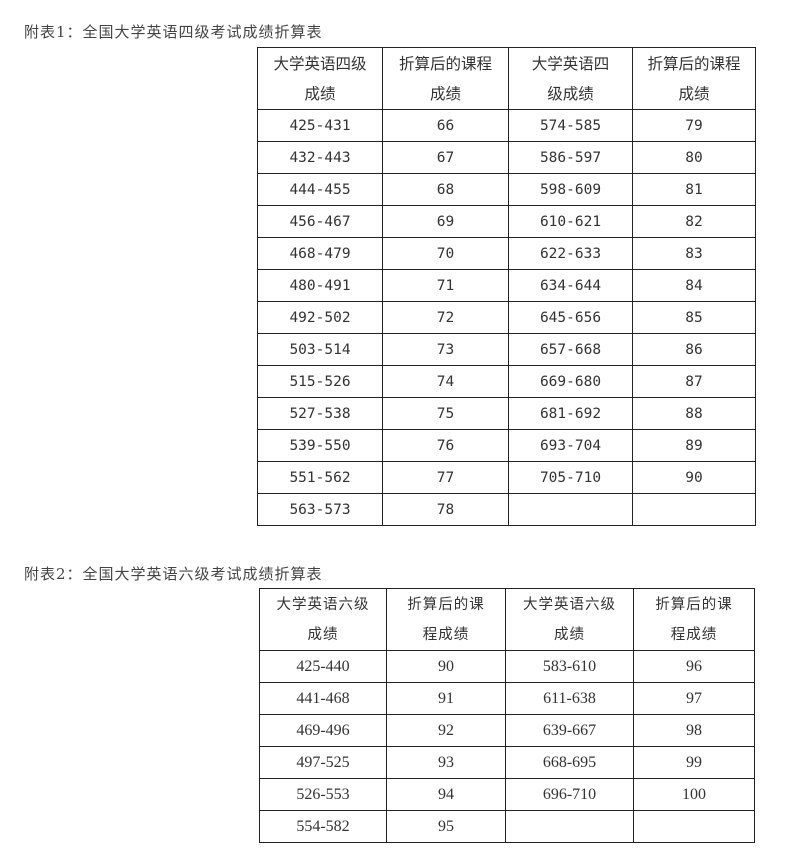 The image size is (799, 858). I want to click on table-row: 444-455 68 598-609 81, so click(506, 189).